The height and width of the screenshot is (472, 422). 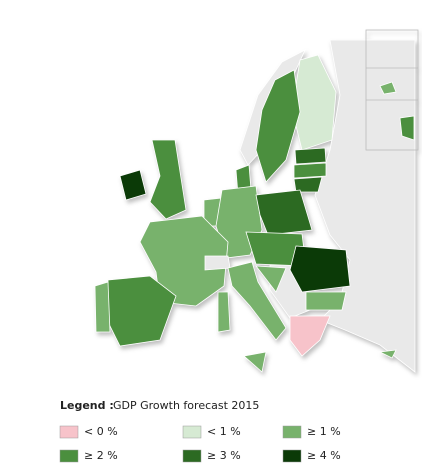 I want to click on sardinia, so click(x=224, y=312).